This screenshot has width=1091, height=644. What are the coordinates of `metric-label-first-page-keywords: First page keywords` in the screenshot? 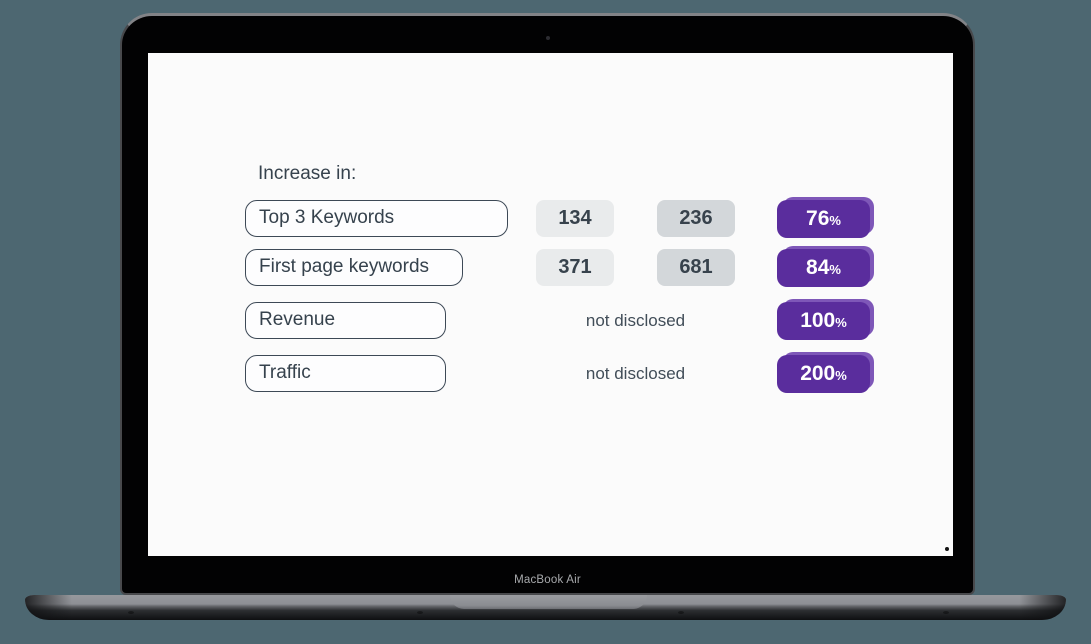 It's located at (354, 267).